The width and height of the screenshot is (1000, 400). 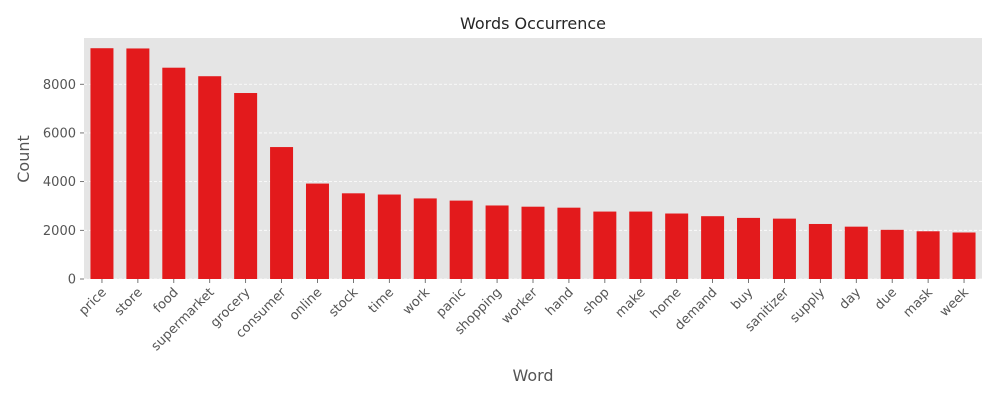 I want to click on x-tick-label-work: work, so click(x=416, y=301).